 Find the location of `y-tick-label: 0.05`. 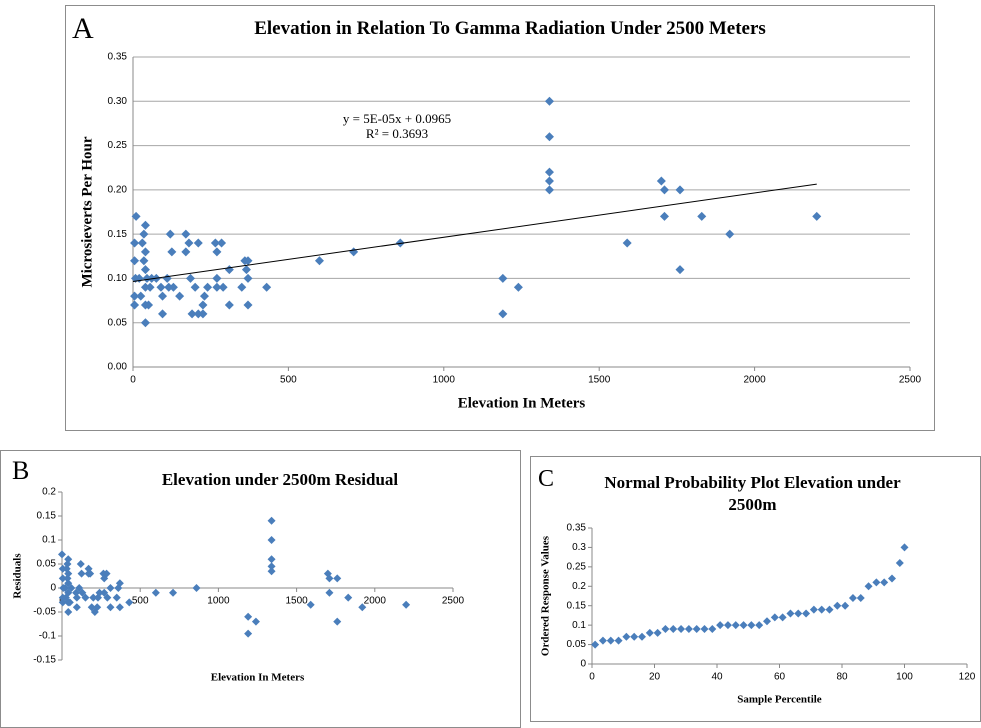

y-tick-label: 0.05 is located at coordinates (577, 644).